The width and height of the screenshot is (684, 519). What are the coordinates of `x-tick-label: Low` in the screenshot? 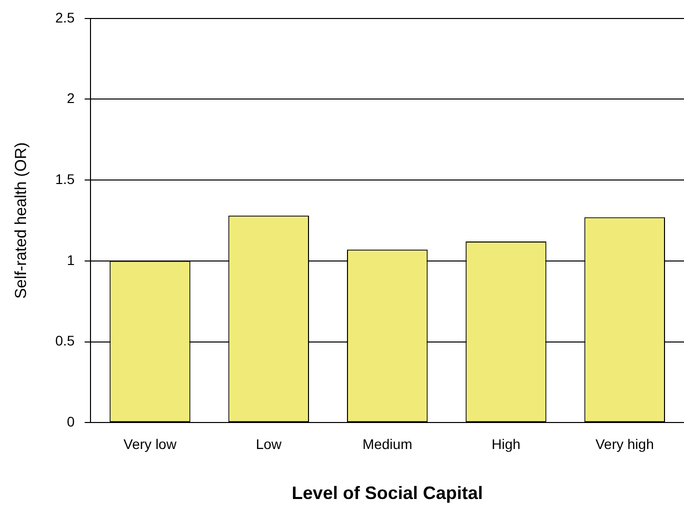 It's located at (269, 444).